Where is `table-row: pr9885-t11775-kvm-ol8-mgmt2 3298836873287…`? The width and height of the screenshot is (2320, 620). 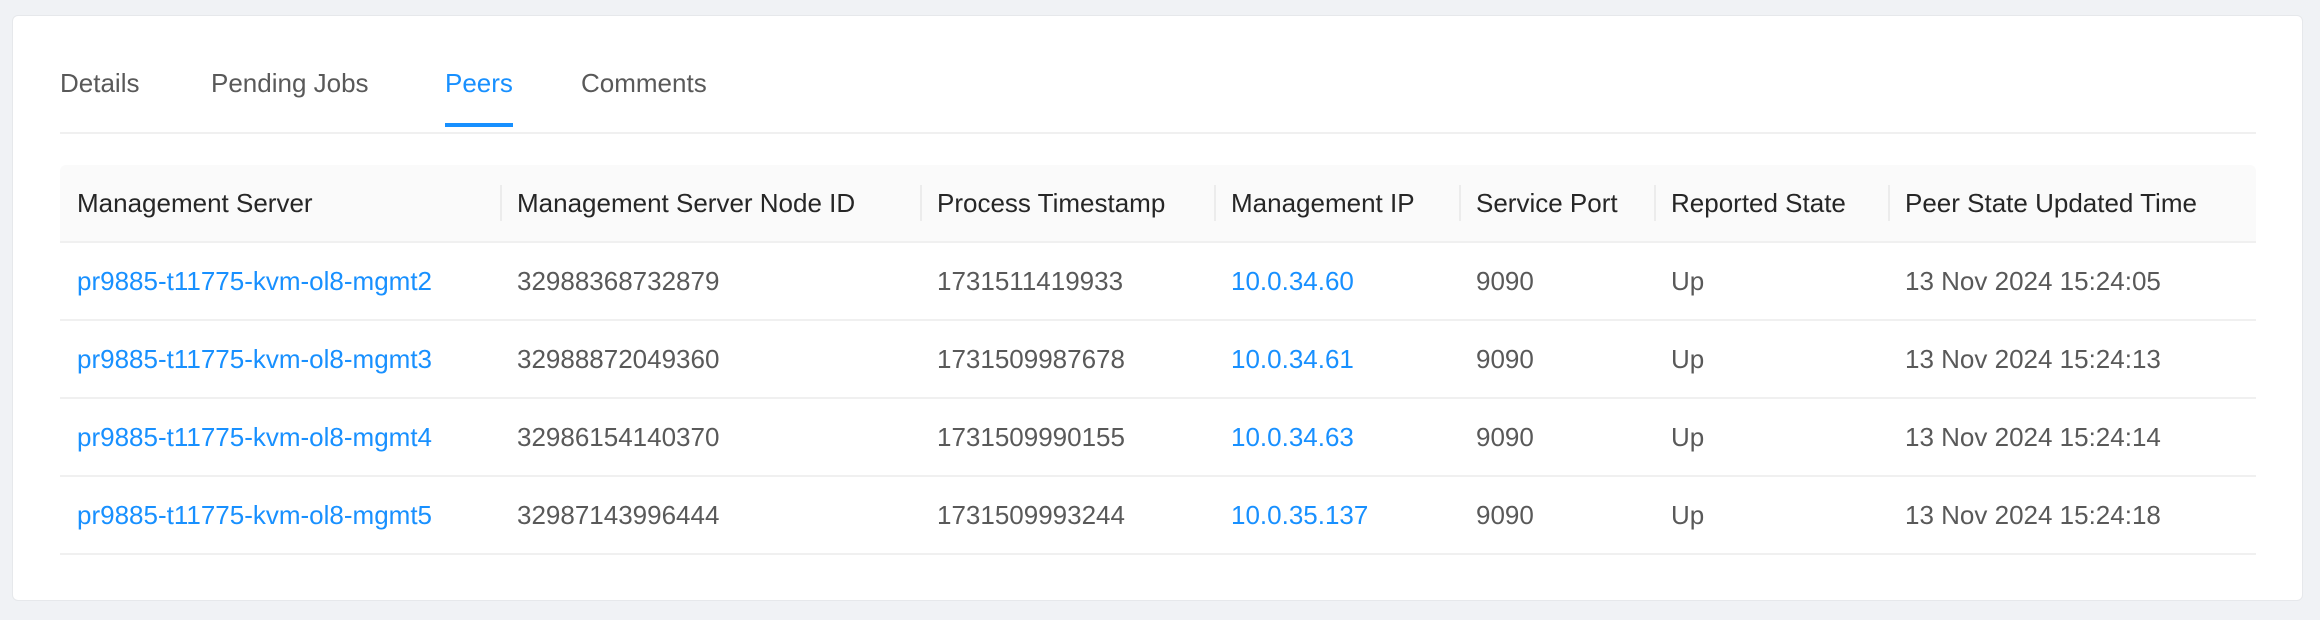
table-row: pr9885-t11775-kvm-ol8-mgmt2 3298836873287… is located at coordinates (1158, 281).